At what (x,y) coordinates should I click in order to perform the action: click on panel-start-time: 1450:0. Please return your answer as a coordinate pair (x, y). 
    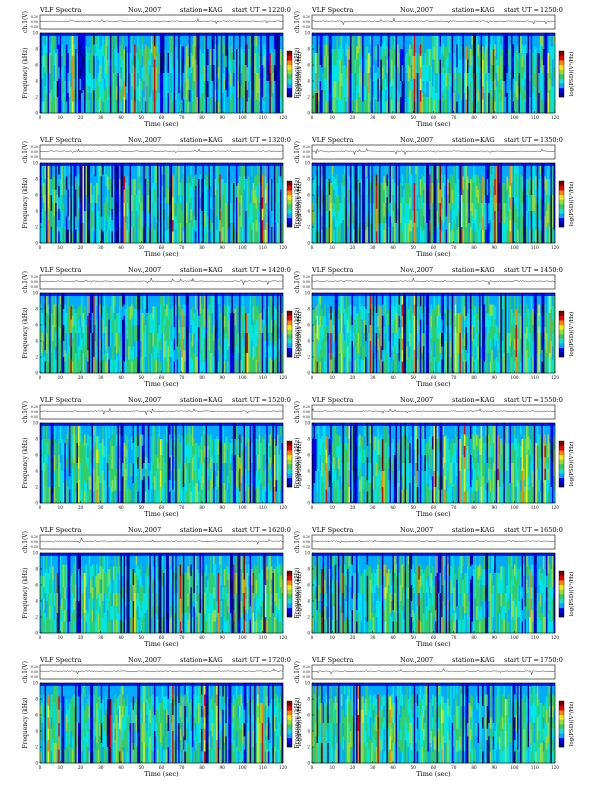
    Looking at the image, I should click on (551, 270).